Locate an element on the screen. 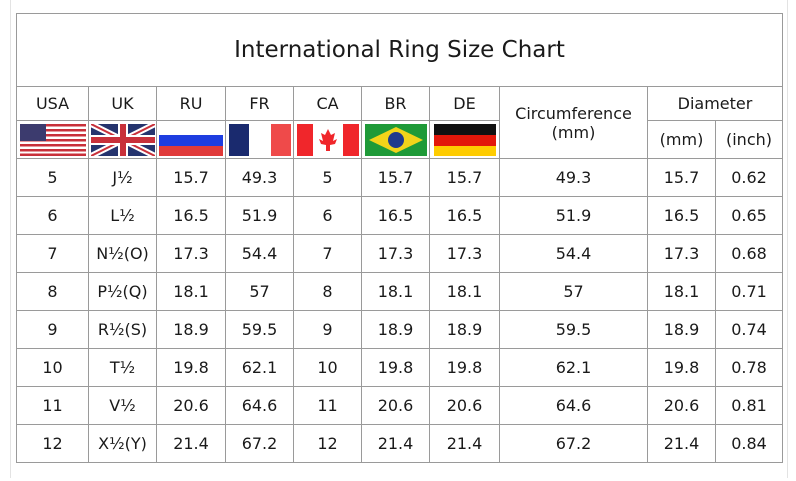 The image size is (796, 481). cell-circumference-mm: 59.5 is located at coordinates (573, 329).